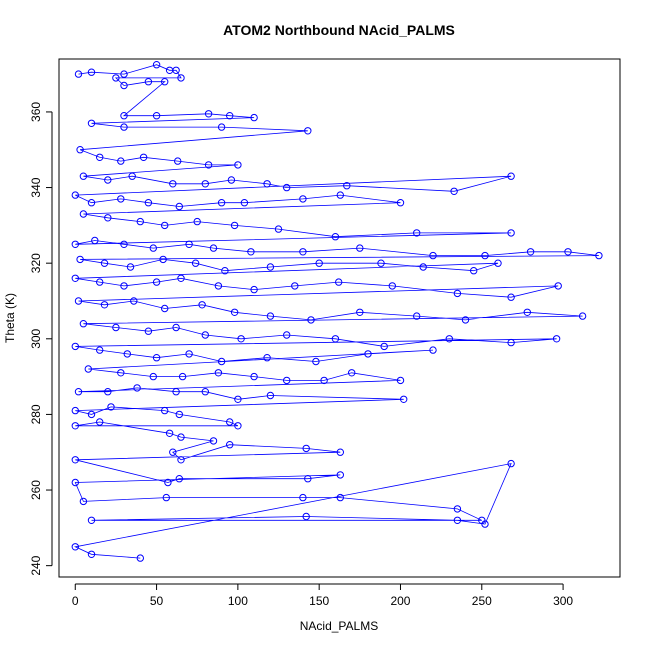 The image size is (650, 650). What do you see at coordinates (41, 339) in the screenshot?
I see `y-axis: 240 260 280 300 320 340 360` at bounding box center [41, 339].